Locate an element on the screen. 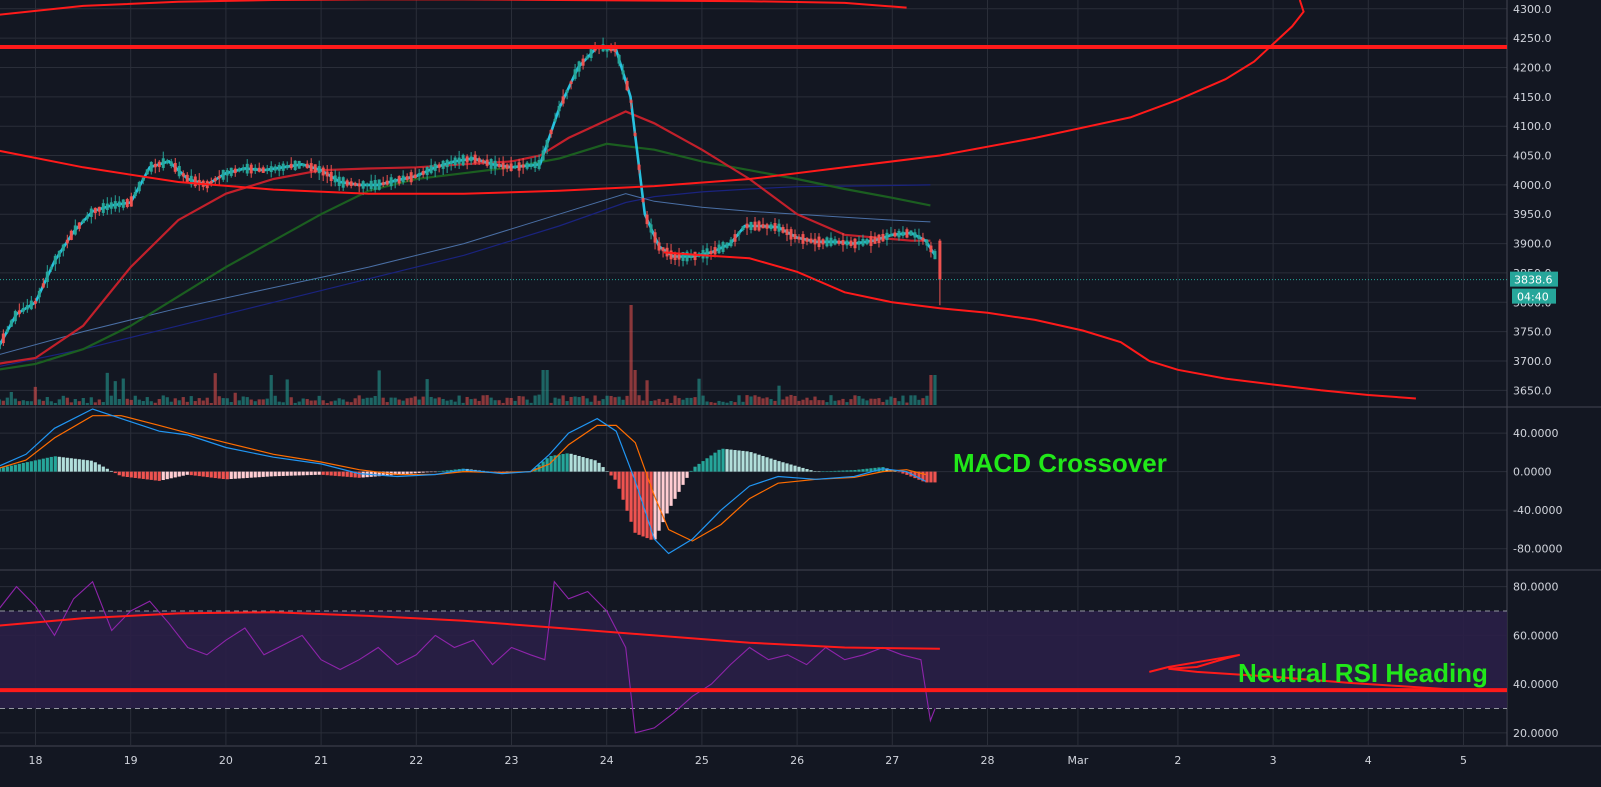 This screenshot has height=787, width=1601. price-tick-label: 3950.0 is located at coordinates (1532, 214).